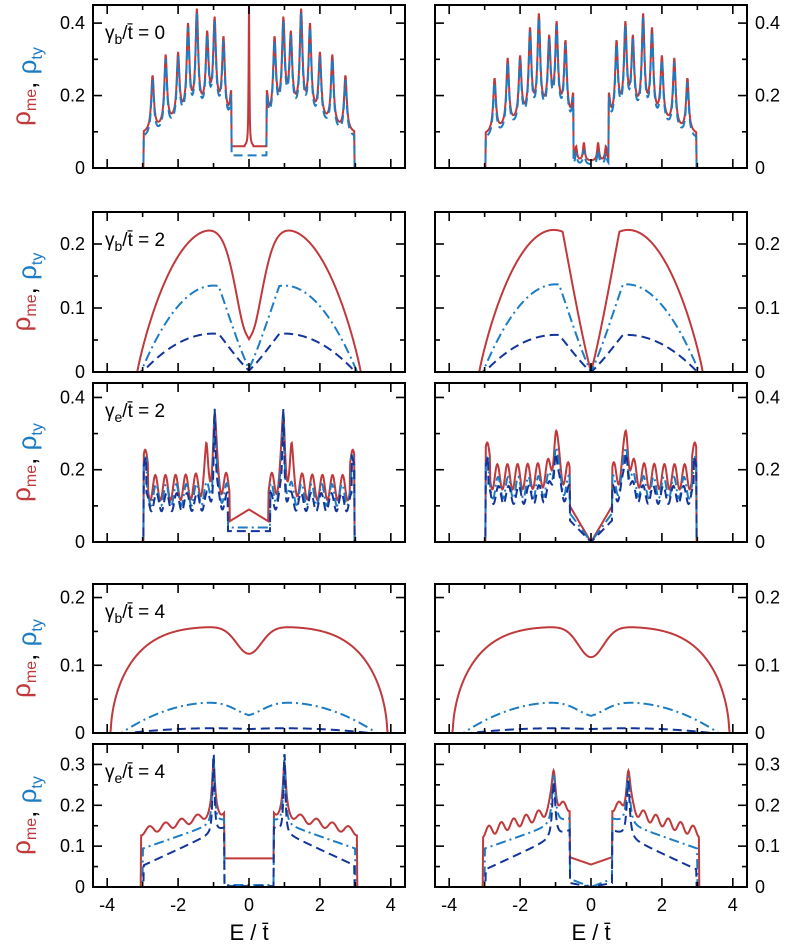 The height and width of the screenshot is (949, 797). I want to click on panel-annotation: γb/t̄ = 2, so click(135, 242).